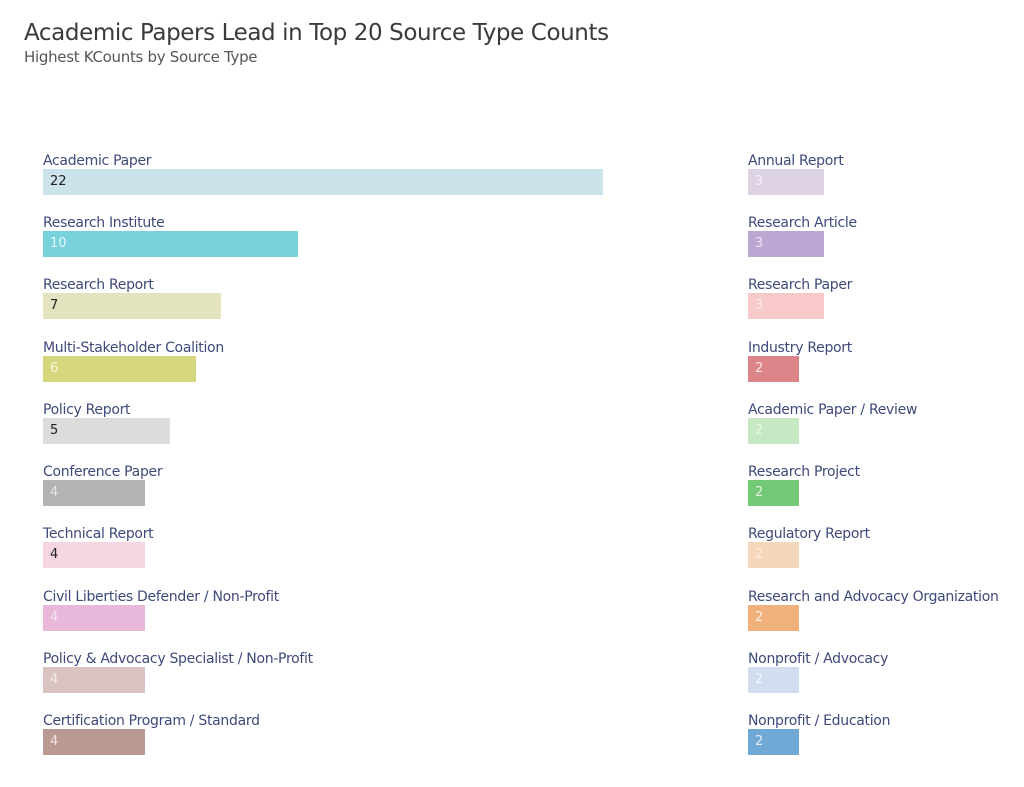 This screenshot has width=1024, height=787. What do you see at coordinates (170, 244) in the screenshot?
I see `bar: 10` at bounding box center [170, 244].